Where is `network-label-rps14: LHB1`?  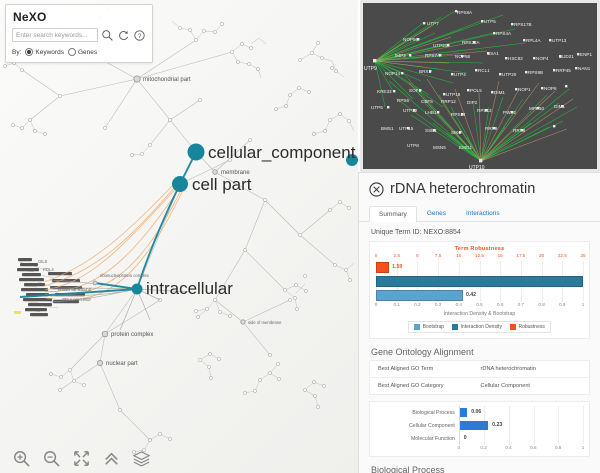
network-label-rps14: LHB1 is located at coordinates (431, 112).